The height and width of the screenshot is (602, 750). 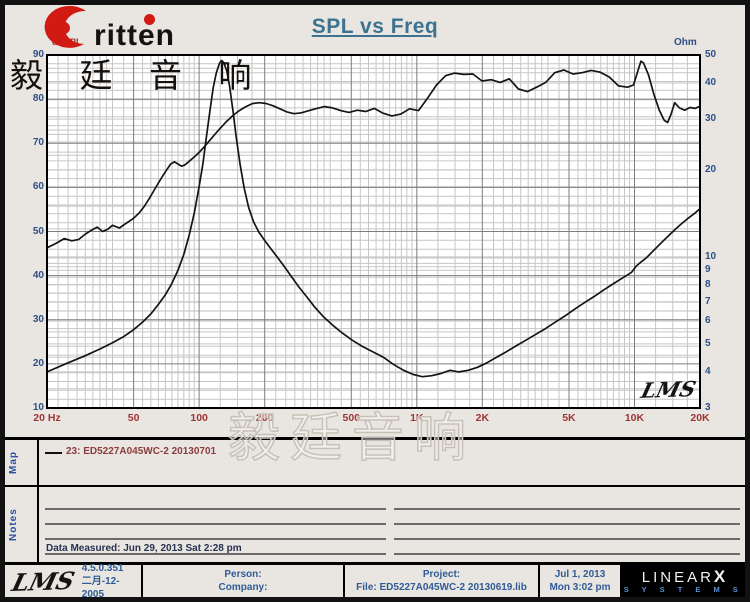 What do you see at coordinates (264, 418) in the screenshot?
I see `x-axis-tick-label: 200` at bounding box center [264, 418].